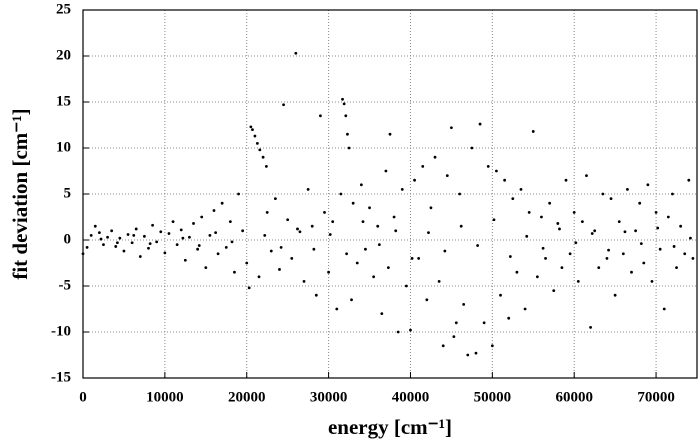  I want to click on y-tick-label: -5, so click(65, 285).